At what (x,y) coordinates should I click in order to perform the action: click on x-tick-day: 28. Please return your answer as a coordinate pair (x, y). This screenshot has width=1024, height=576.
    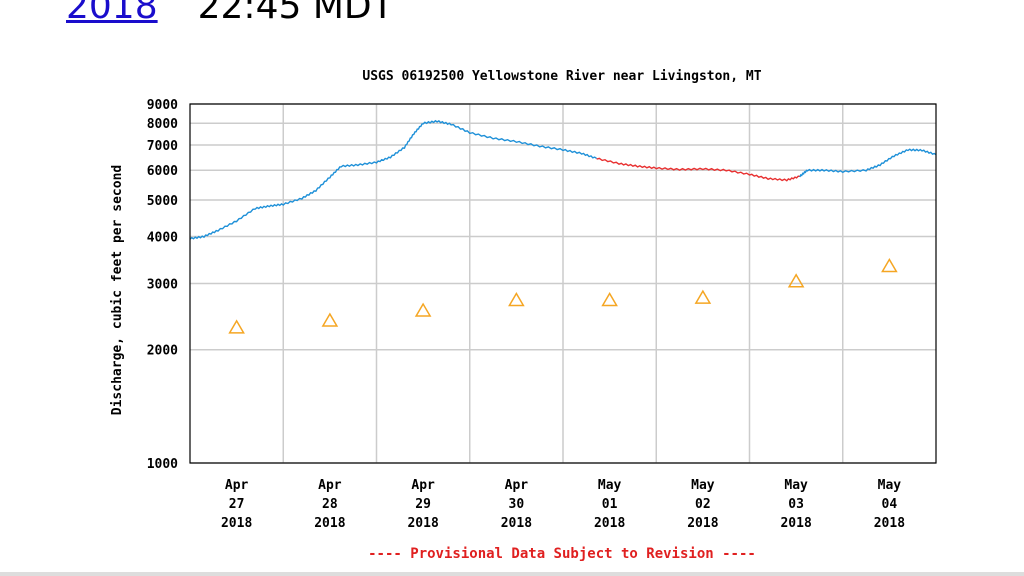
    Looking at the image, I should click on (330, 504).